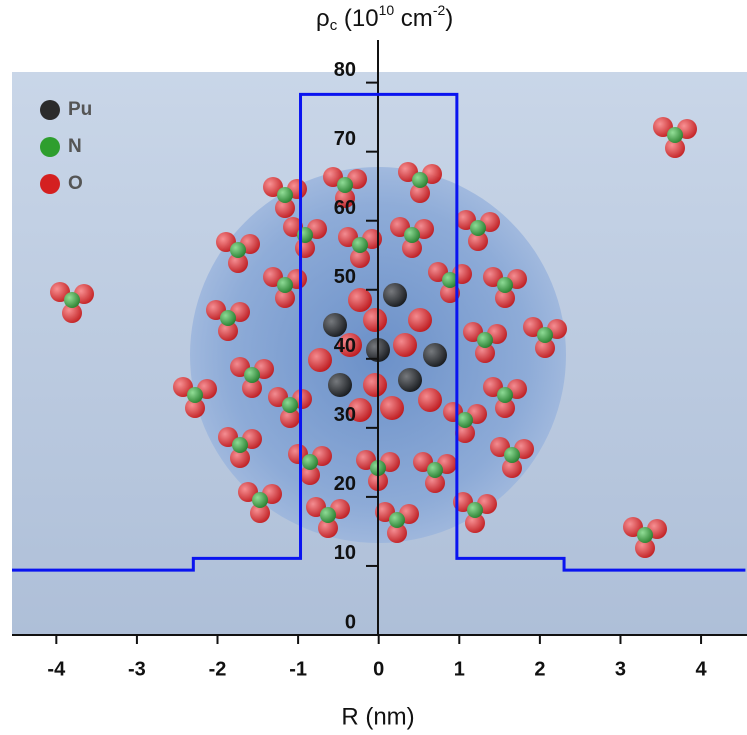  What do you see at coordinates (345, 139) in the screenshot?
I see `y-tick-label: 70` at bounding box center [345, 139].